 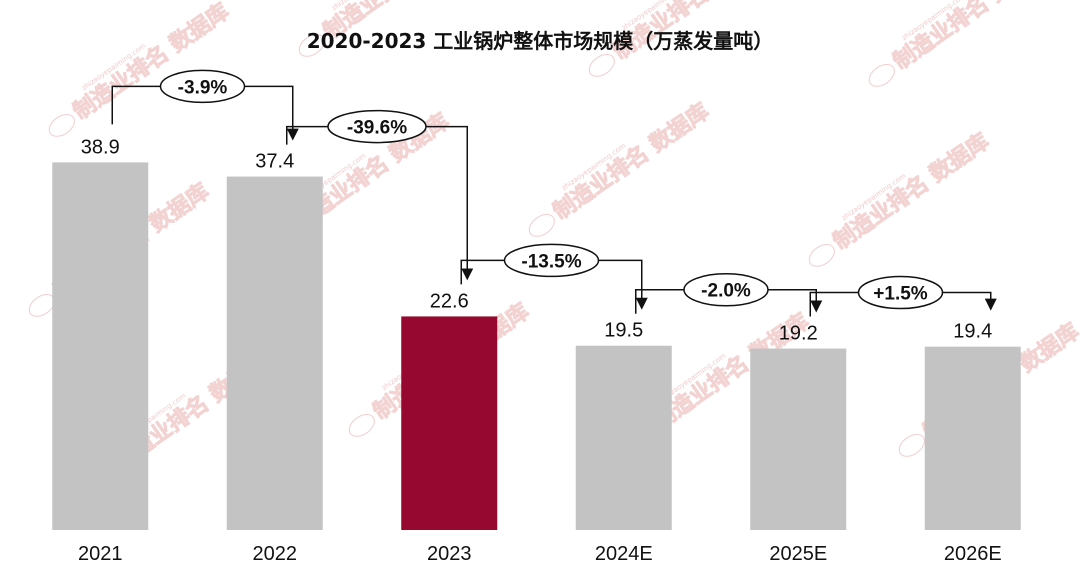 What do you see at coordinates (275, 554) in the screenshot?
I see `category-label: 2022` at bounding box center [275, 554].